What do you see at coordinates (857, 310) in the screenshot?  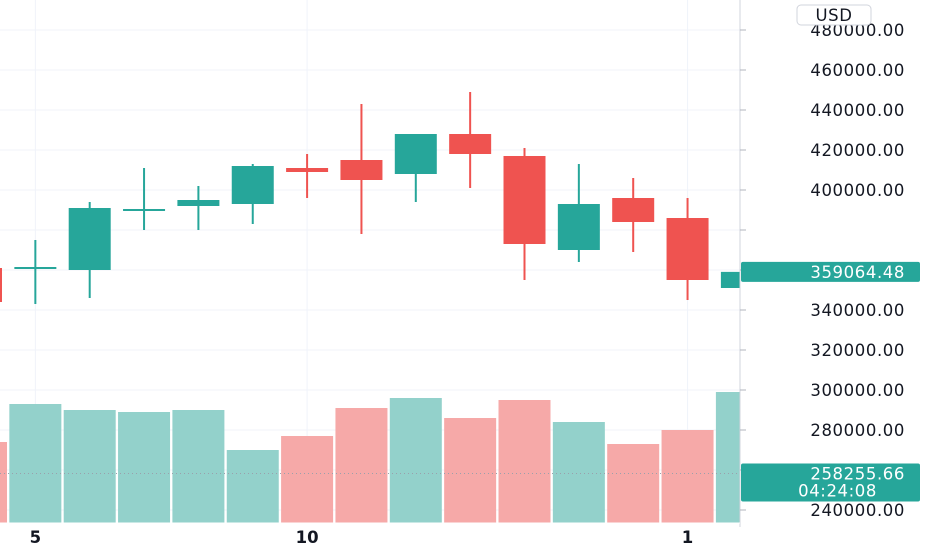 I see `price-tick-label: 340000.00` at bounding box center [857, 310].